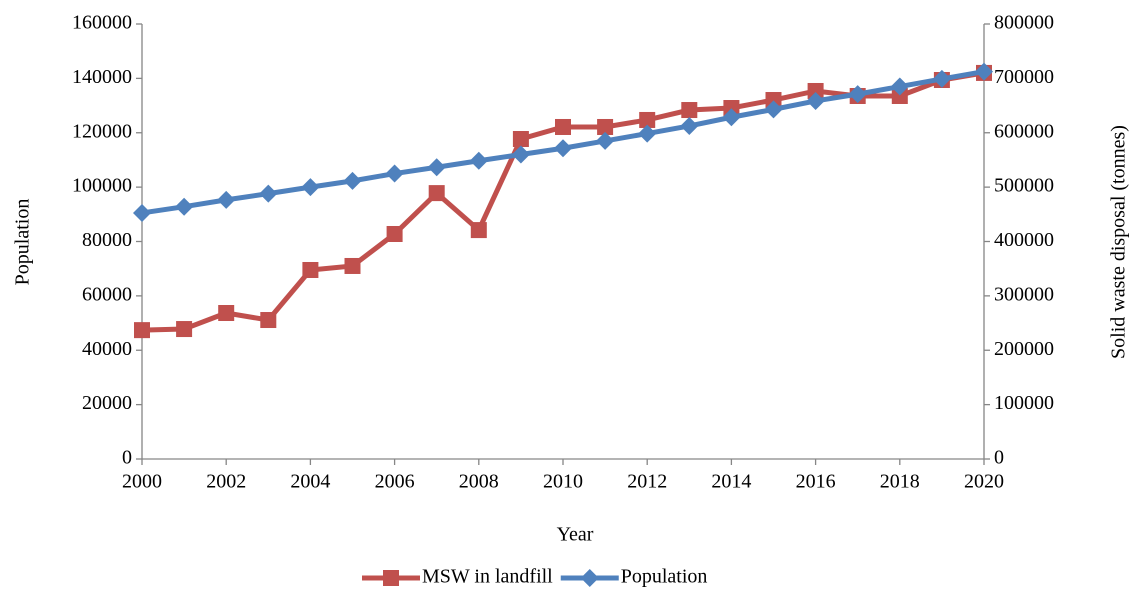  I want to click on x-tick-label: 2006, so click(395, 482).